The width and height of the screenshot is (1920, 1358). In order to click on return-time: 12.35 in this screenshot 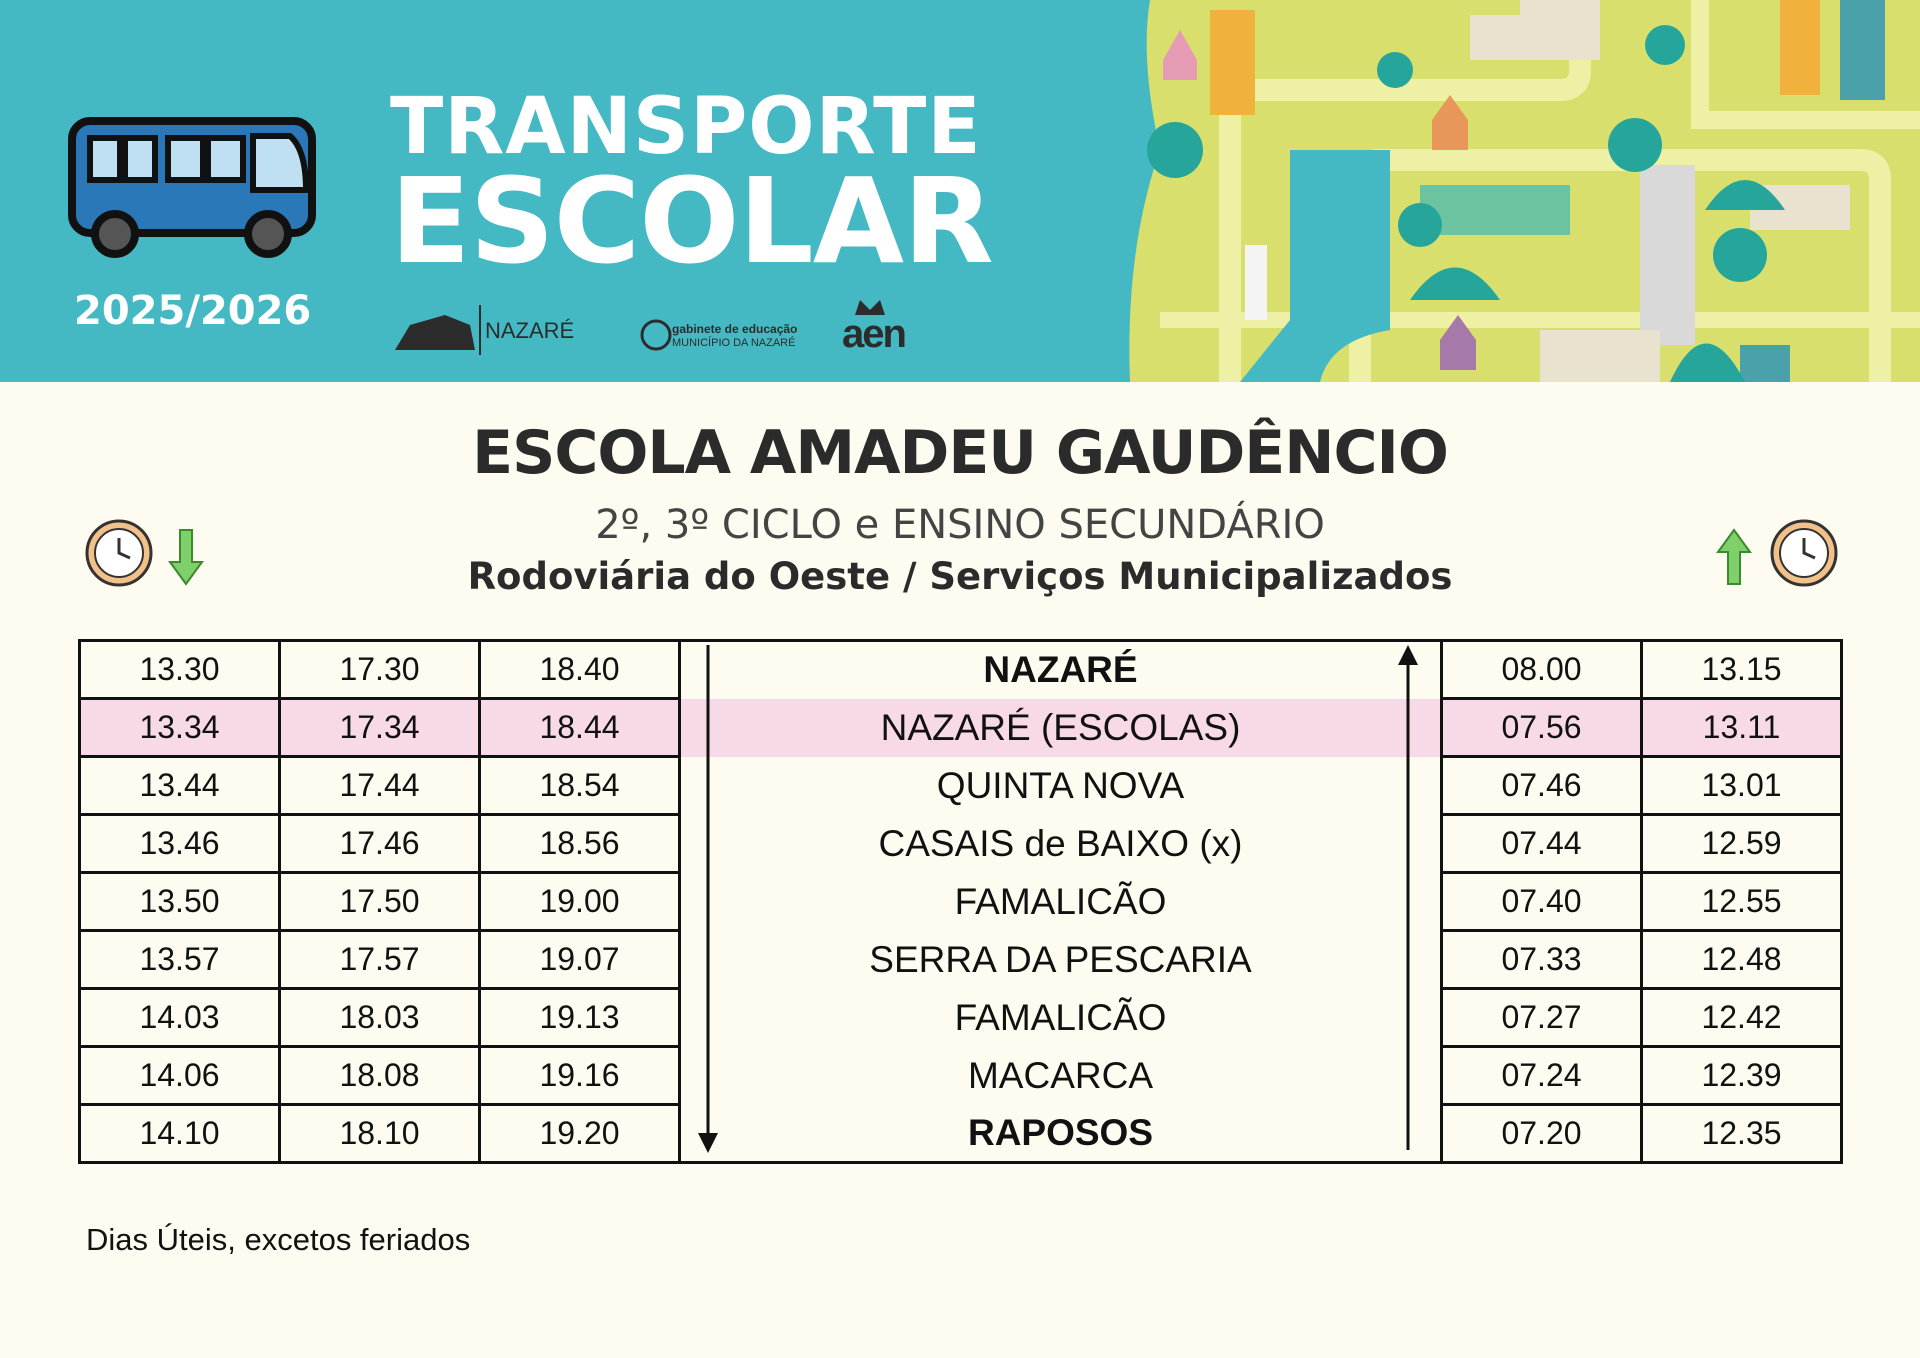, I will do `click(1741, 1133)`.